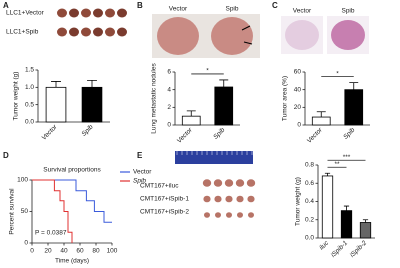 This screenshot has height=268, width=400. What do you see at coordinates (178, 36) in the screenshot?
I see `lung-photo` at bounding box center [178, 36].